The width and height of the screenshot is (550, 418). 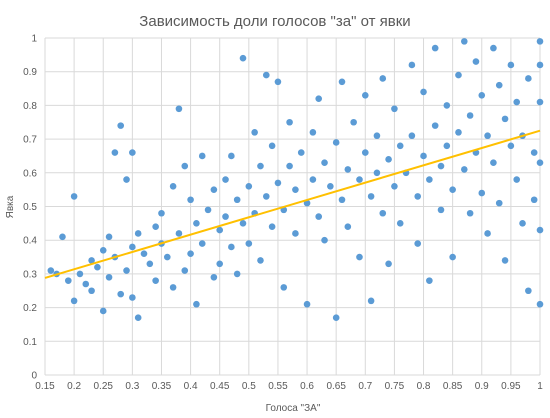 What do you see at coordinates (293, 408) in the screenshot?
I see `x-axis-label: Голоса "ЗА"` at bounding box center [293, 408].